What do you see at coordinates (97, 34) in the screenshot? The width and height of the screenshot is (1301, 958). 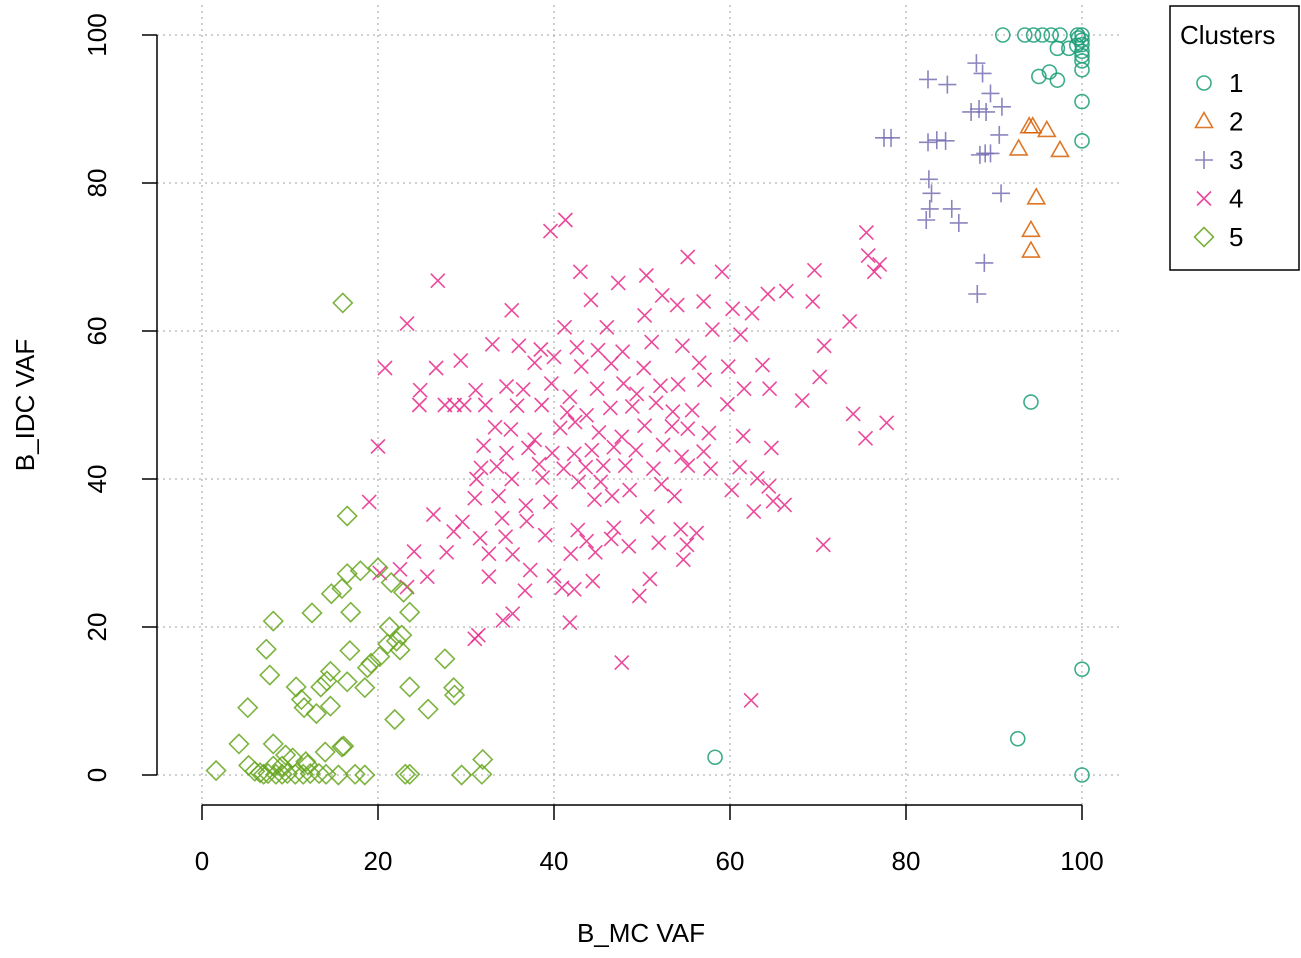 I see `y-tick-label-5: 100` at bounding box center [97, 34].